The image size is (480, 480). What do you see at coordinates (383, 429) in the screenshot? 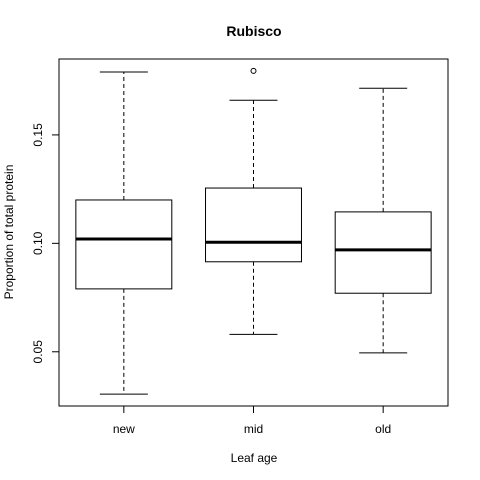
I see `x-tick-label: old` at bounding box center [383, 429].